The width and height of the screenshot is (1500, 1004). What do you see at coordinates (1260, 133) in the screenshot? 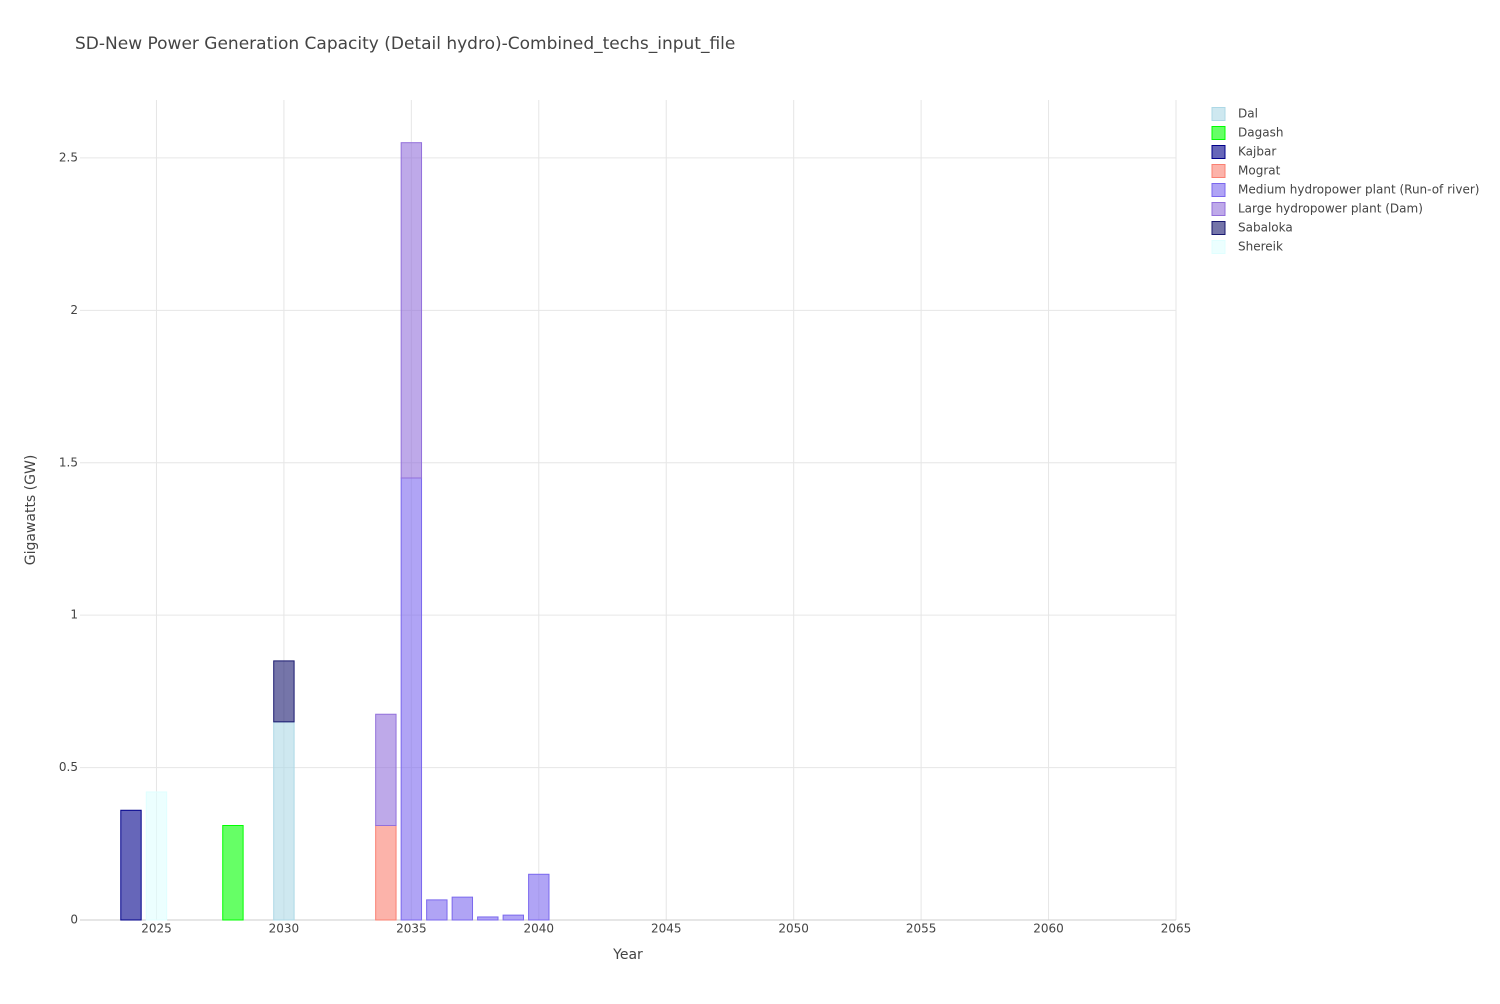
I see `legend-label: Dagash` at bounding box center [1260, 133].